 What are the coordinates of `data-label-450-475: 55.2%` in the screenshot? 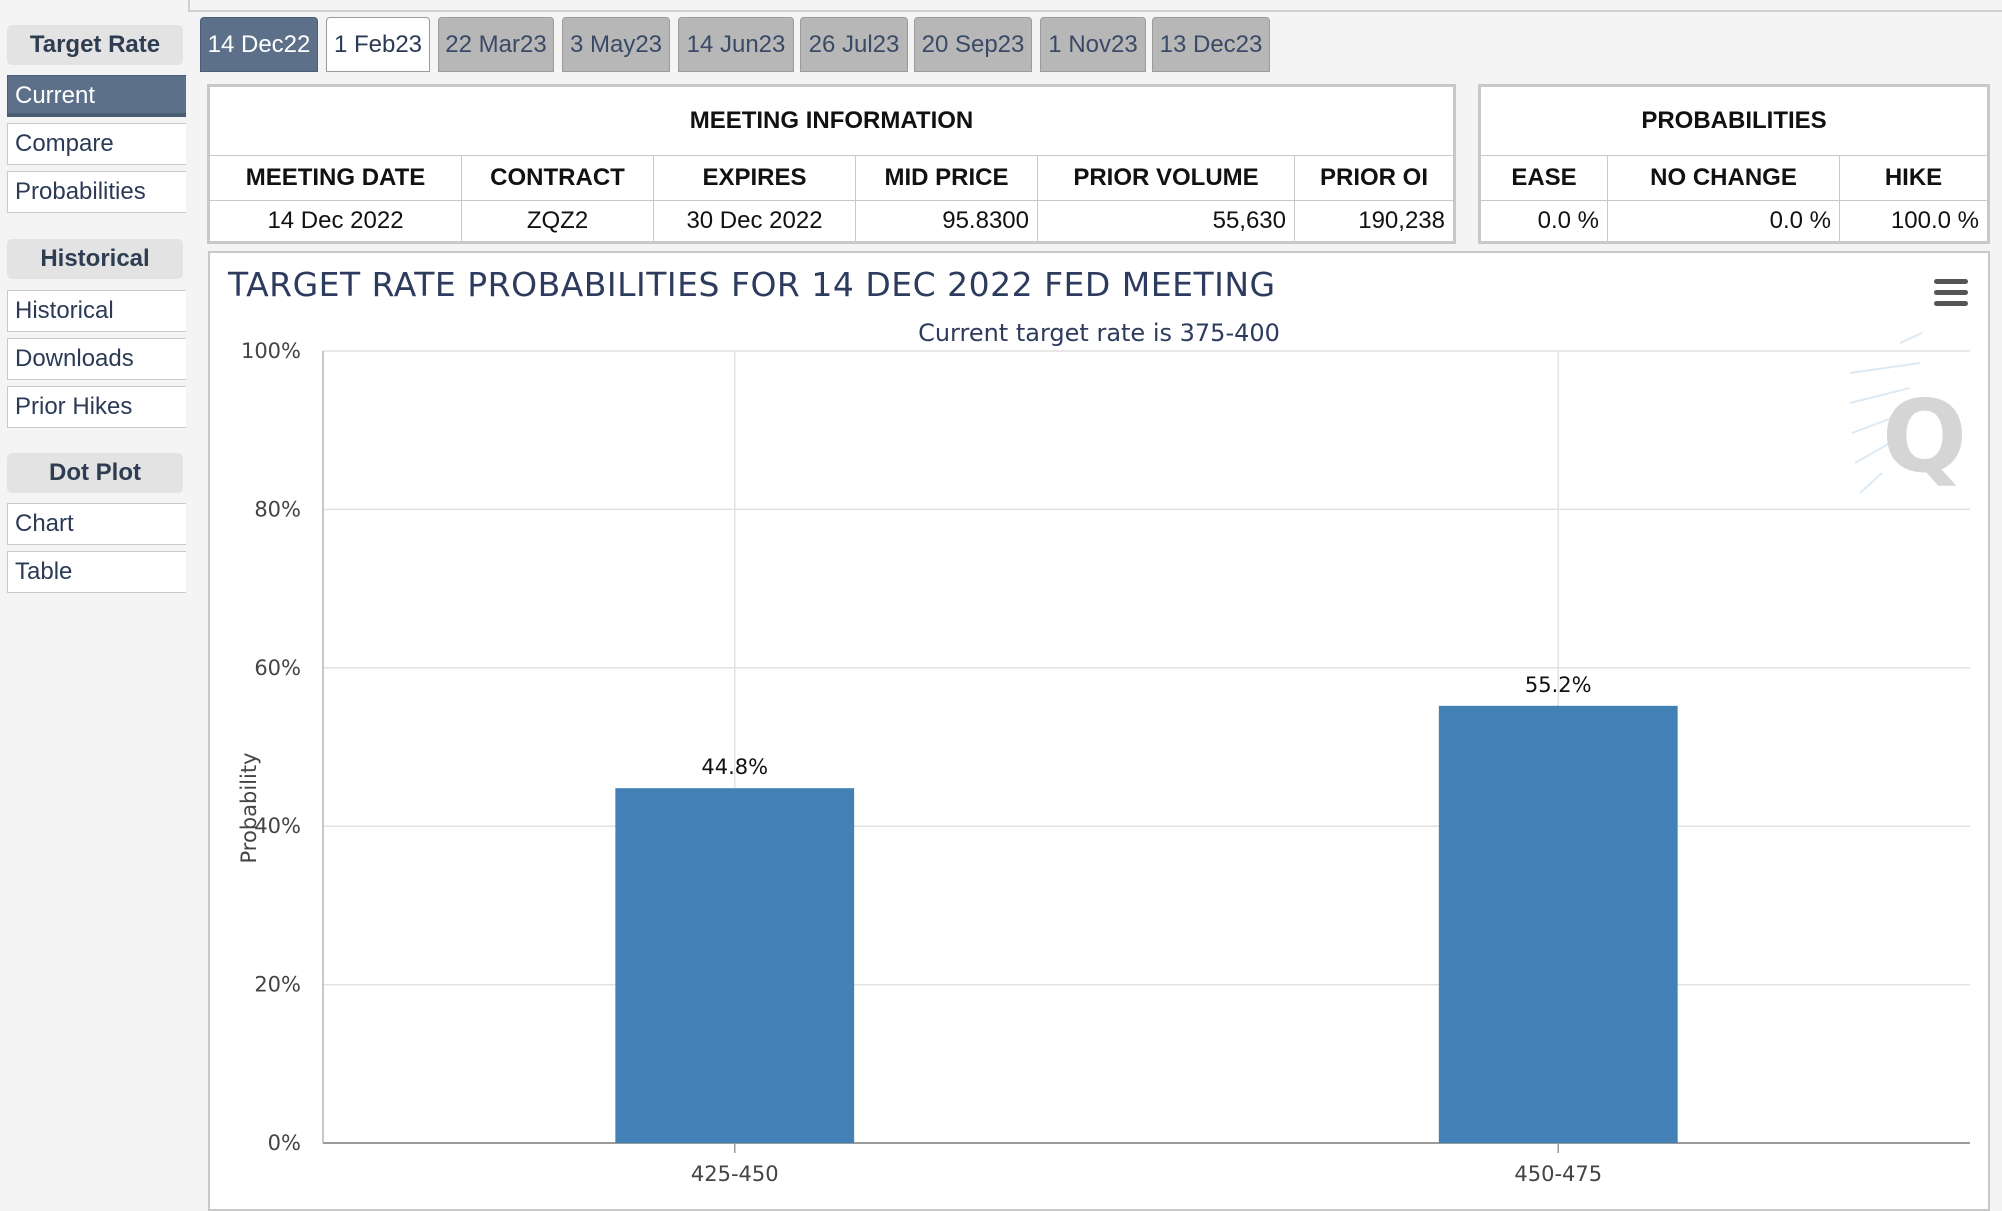 It's located at (1558, 685).